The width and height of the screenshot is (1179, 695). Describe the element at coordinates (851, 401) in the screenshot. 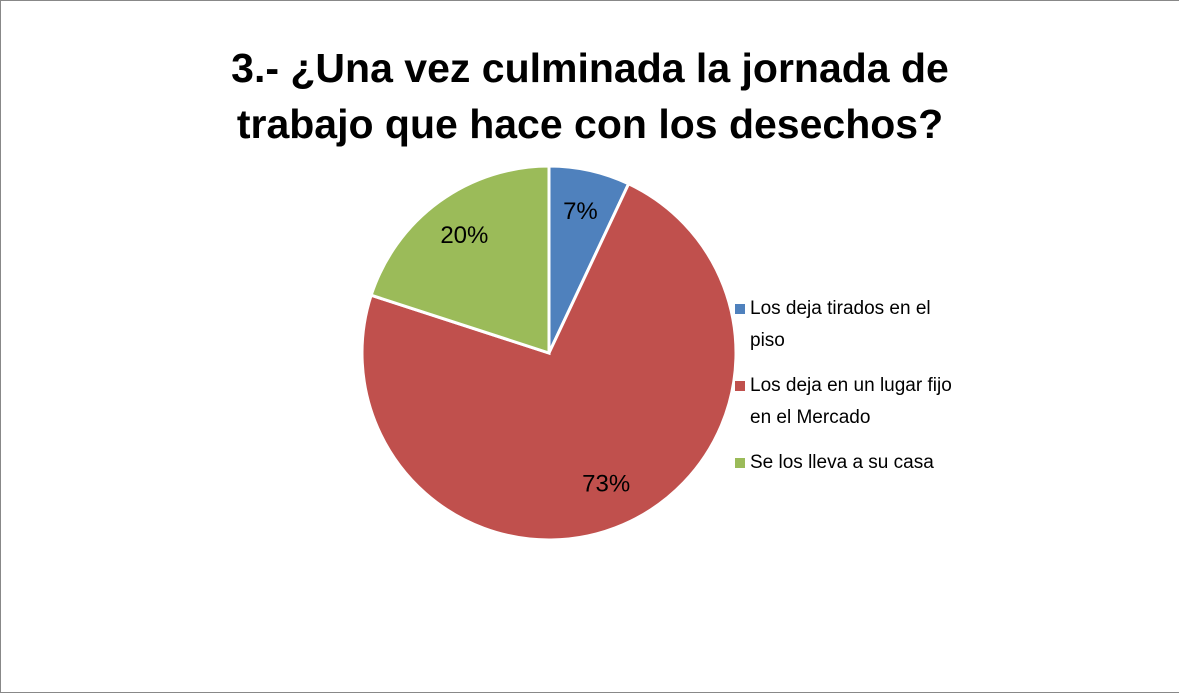

I see `legend-label: Los deja en un lugar fijo en el Mercado` at that location.